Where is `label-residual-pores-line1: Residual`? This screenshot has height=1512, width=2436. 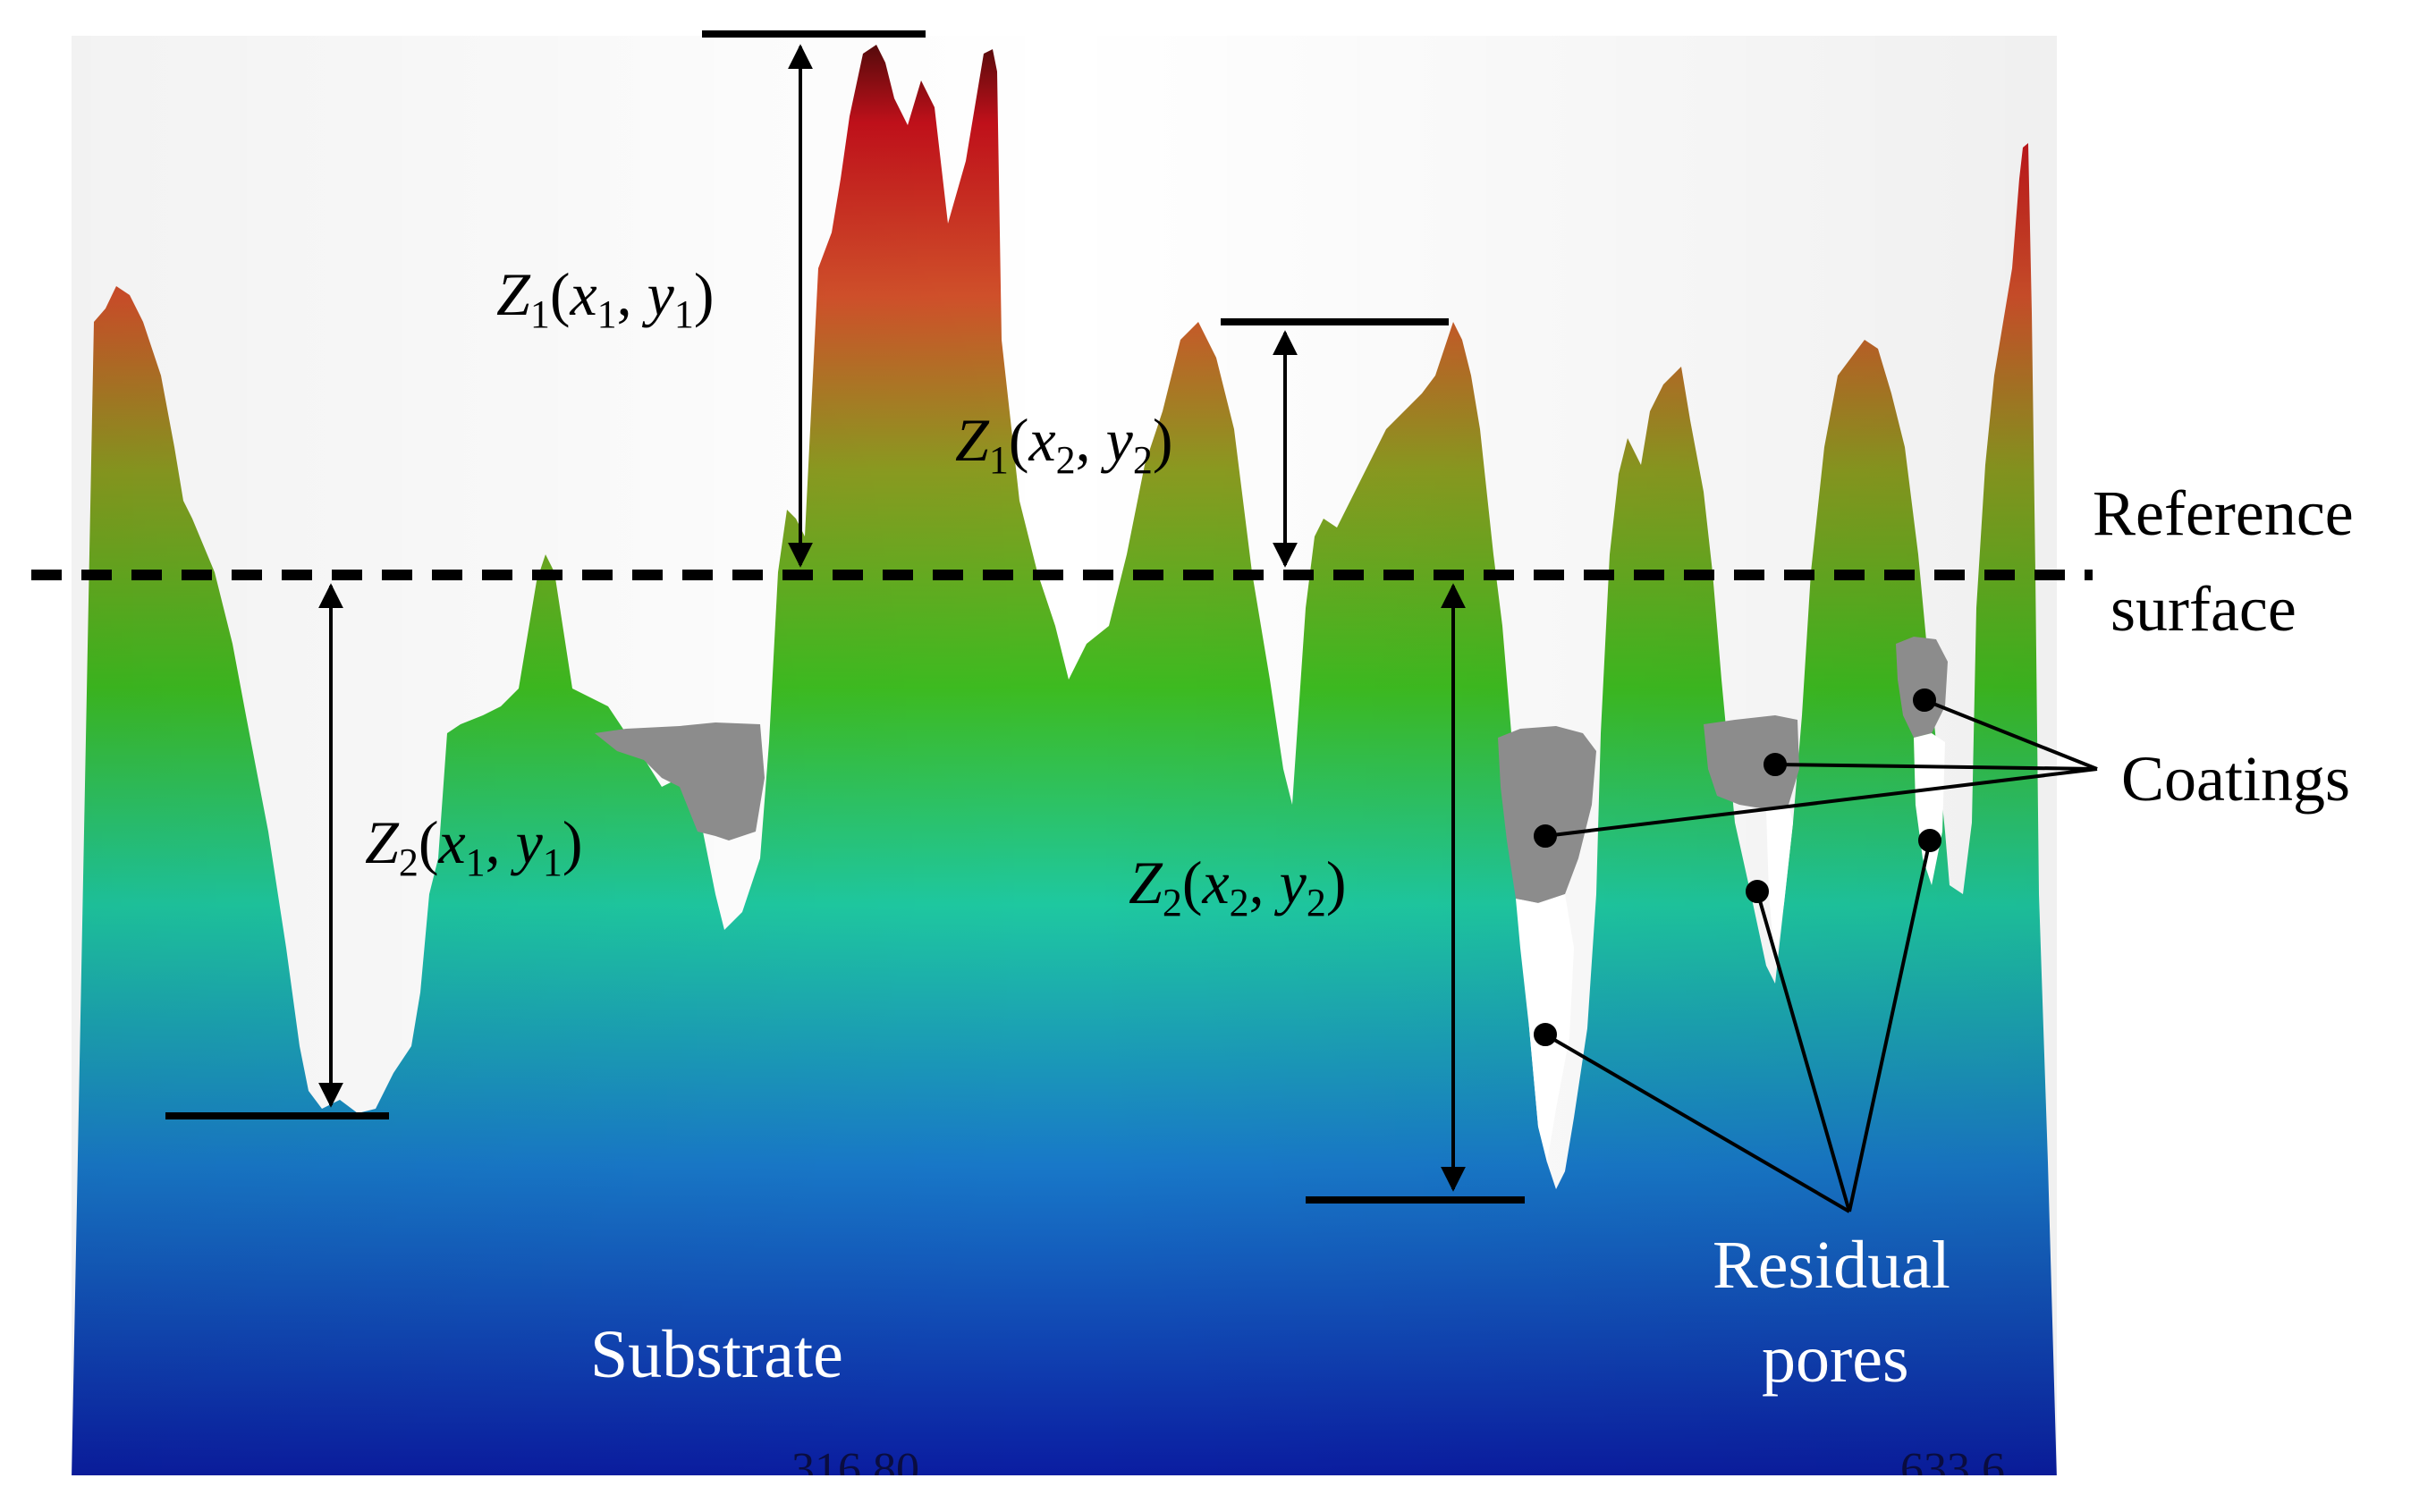
label-residual-pores-line1: Residual is located at coordinates (1831, 1266).